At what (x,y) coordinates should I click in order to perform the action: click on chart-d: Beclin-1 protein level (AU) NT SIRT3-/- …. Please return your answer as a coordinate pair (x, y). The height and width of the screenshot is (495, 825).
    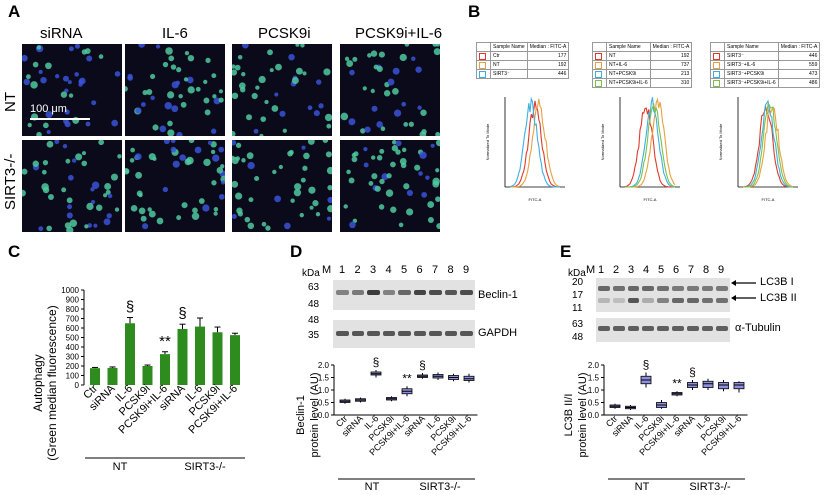
    Looking at the image, I should click on (386, 424).